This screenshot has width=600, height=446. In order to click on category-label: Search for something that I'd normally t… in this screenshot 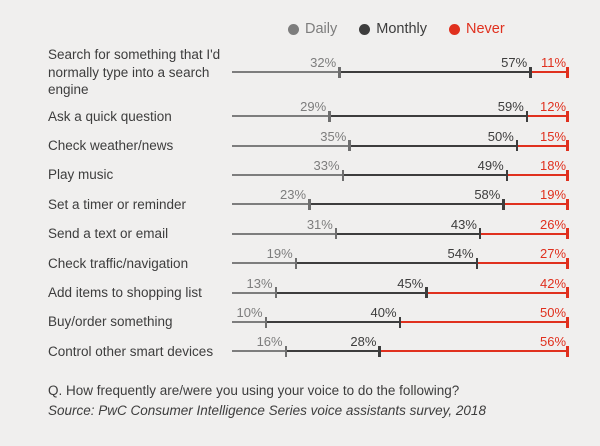, I will do `click(134, 72)`.